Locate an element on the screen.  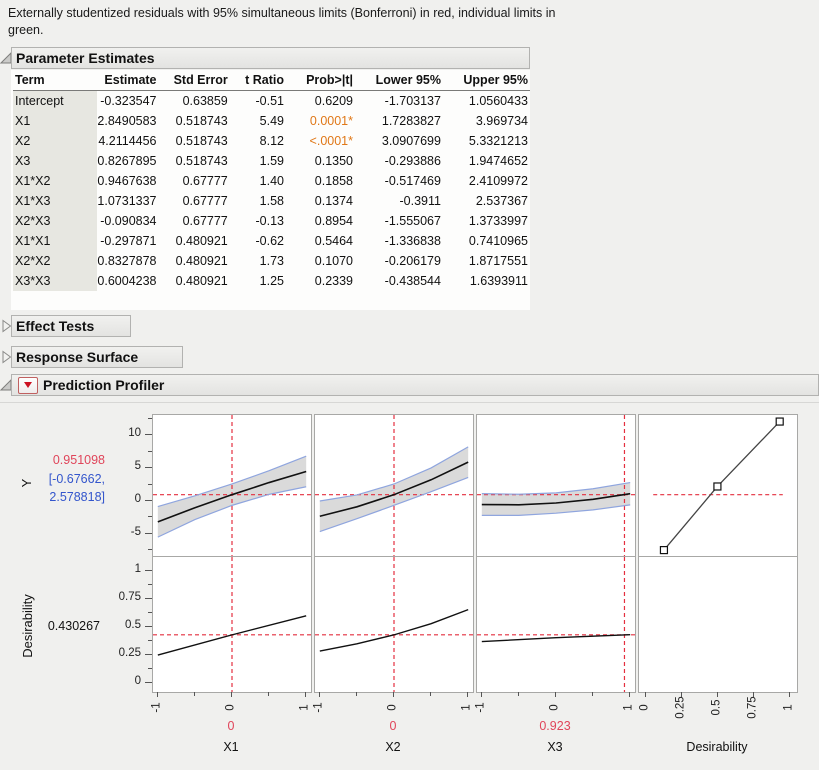
section-header-parameter-estimates: Parameter Estimates is located at coordinates (270, 58).